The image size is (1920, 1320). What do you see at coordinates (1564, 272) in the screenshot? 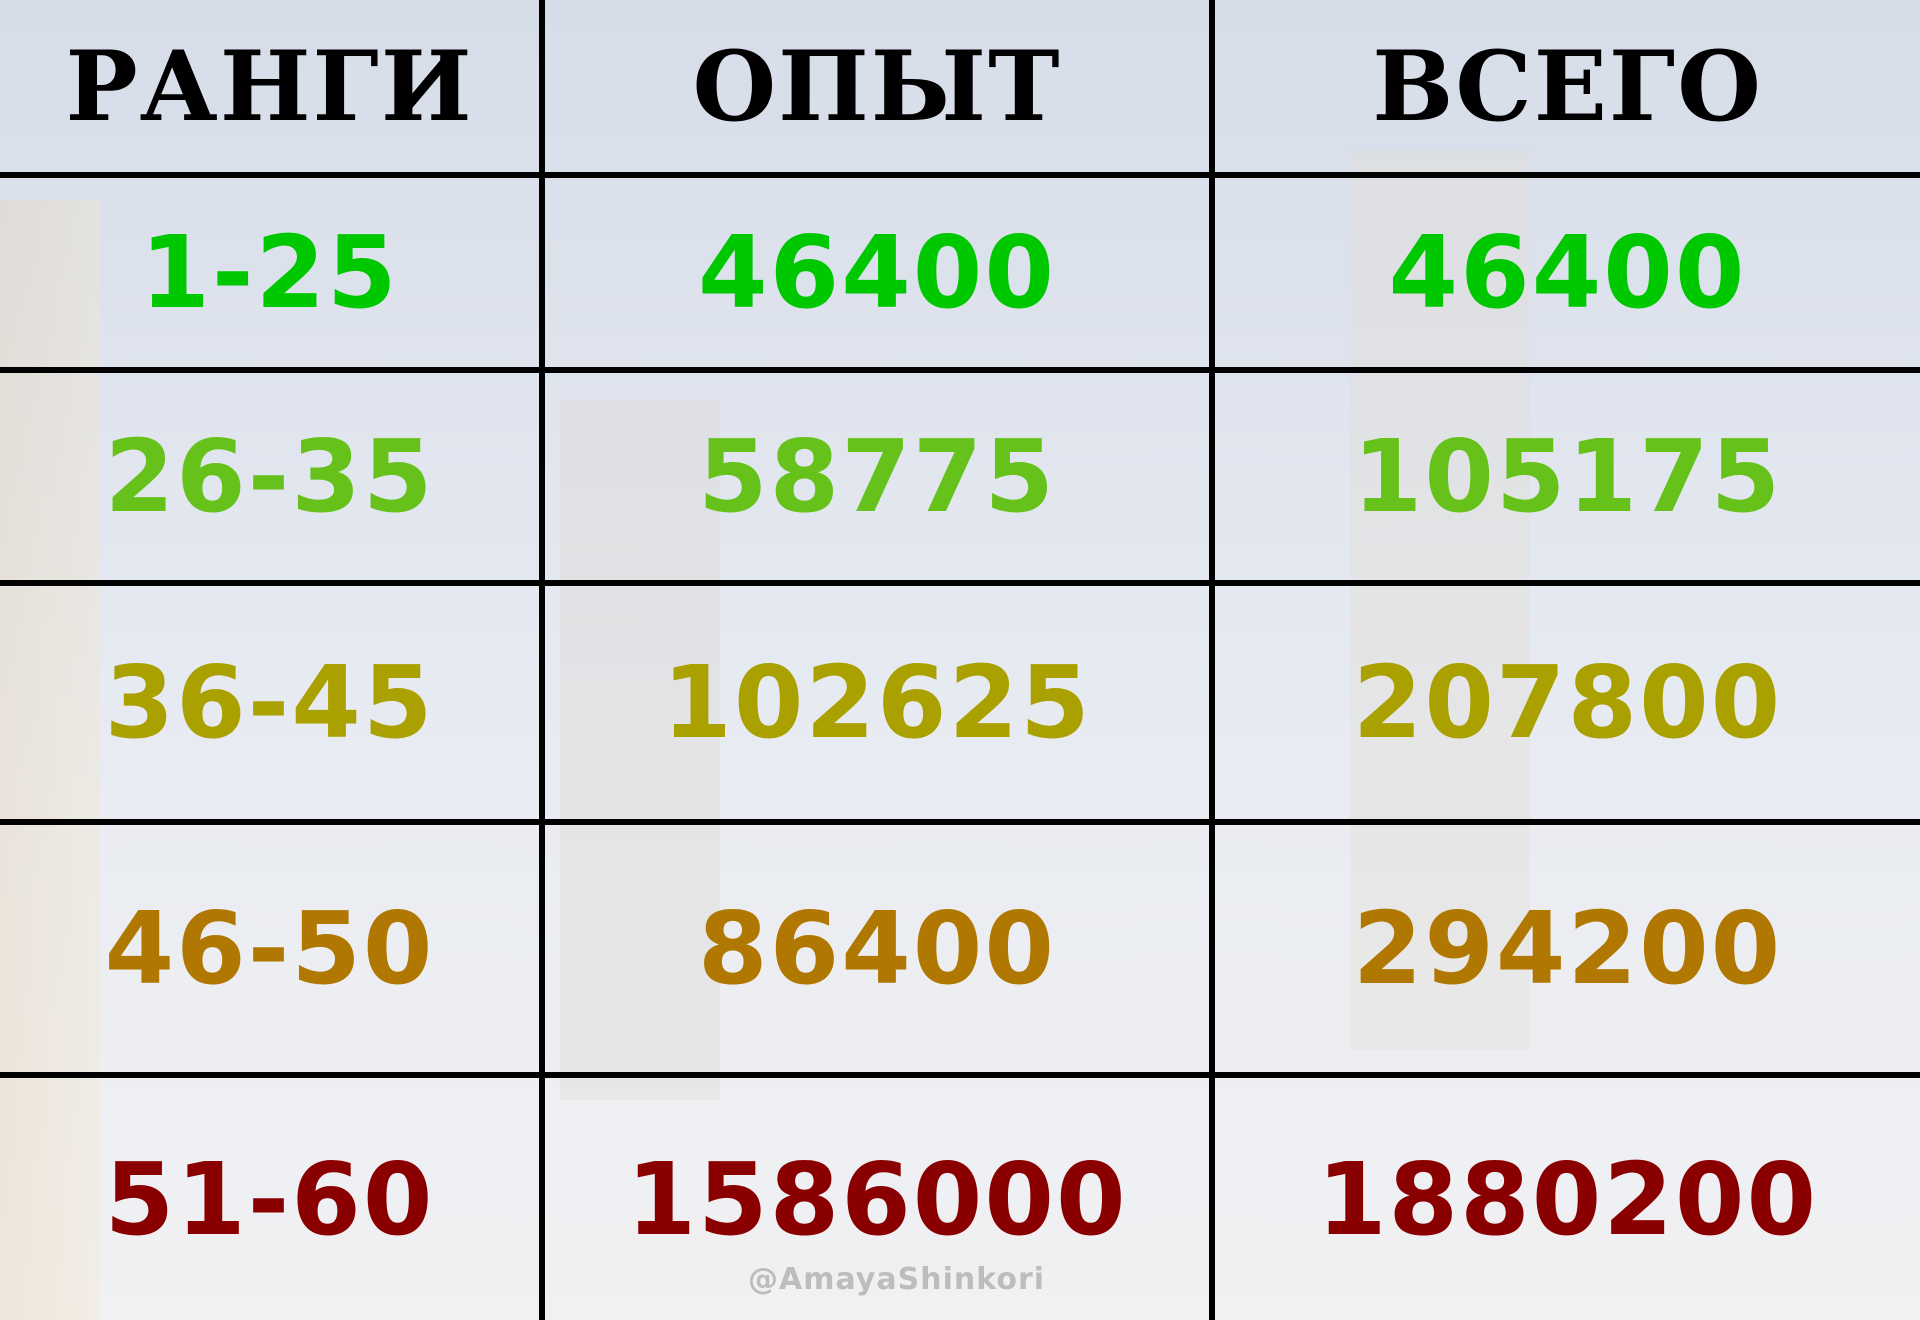
I see `total-cell: 46400` at bounding box center [1564, 272].